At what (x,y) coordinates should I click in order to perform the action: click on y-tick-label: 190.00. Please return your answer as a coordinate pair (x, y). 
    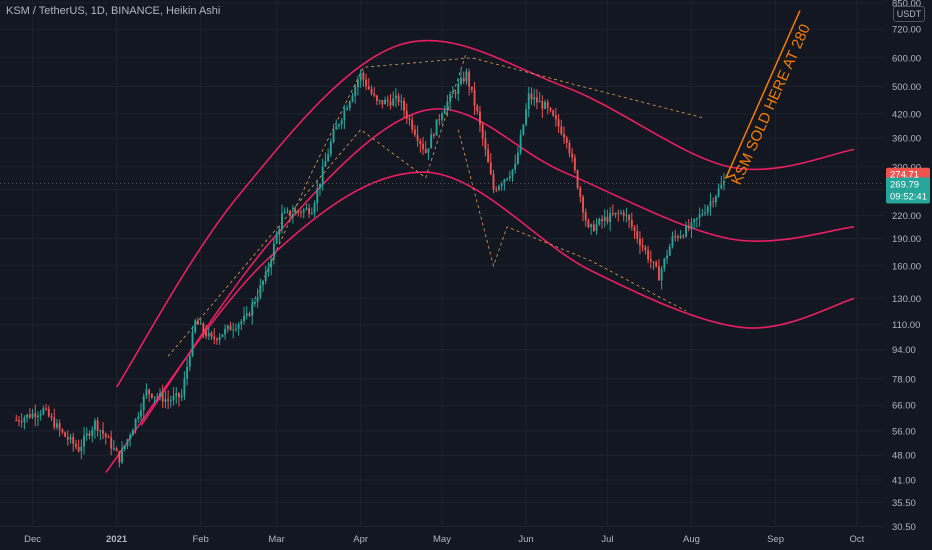
    Looking at the image, I should click on (906, 239).